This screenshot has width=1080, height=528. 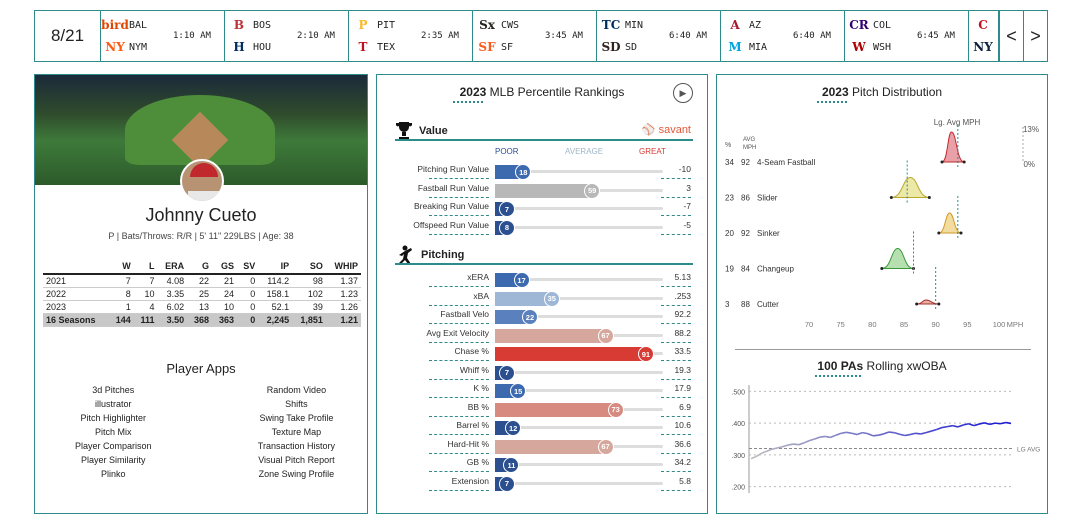 I want to click on stats-cell: 1, so click(x=121, y=307).